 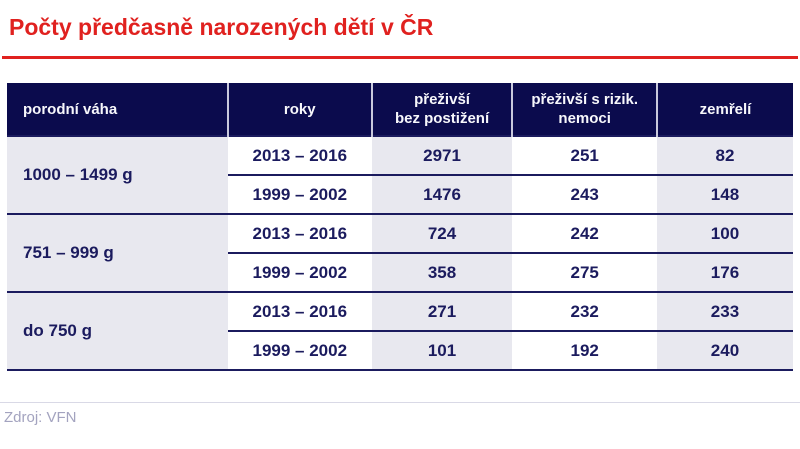 I want to click on weight-group-label: 751 – 999 g, so click(x=117, y=252).